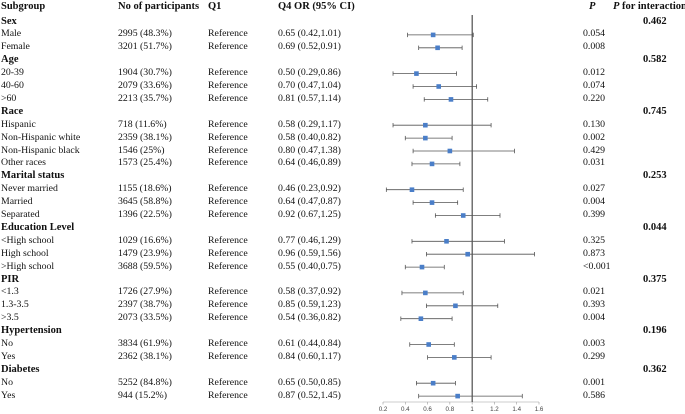  Describe the element at coordinates (655, 176) in the screenshot. I see `p-interaction-value: 0.253` at that location.